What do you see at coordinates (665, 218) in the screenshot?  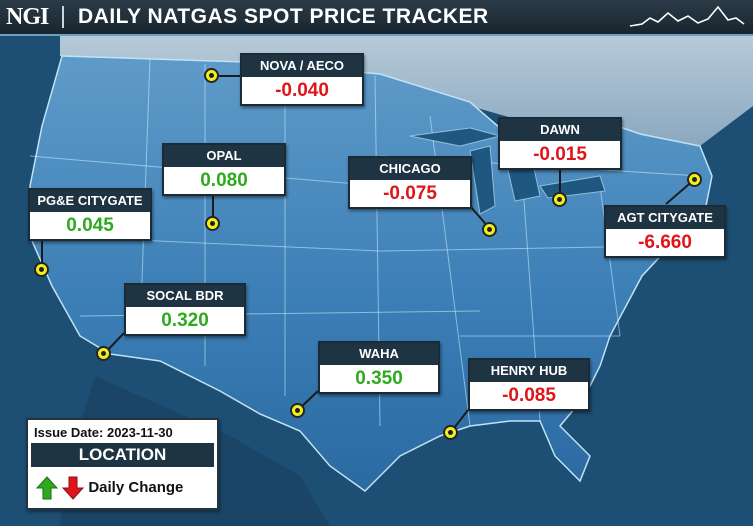 I see `location-name: AGT CITYGATE` at bounding box center [665, 218].